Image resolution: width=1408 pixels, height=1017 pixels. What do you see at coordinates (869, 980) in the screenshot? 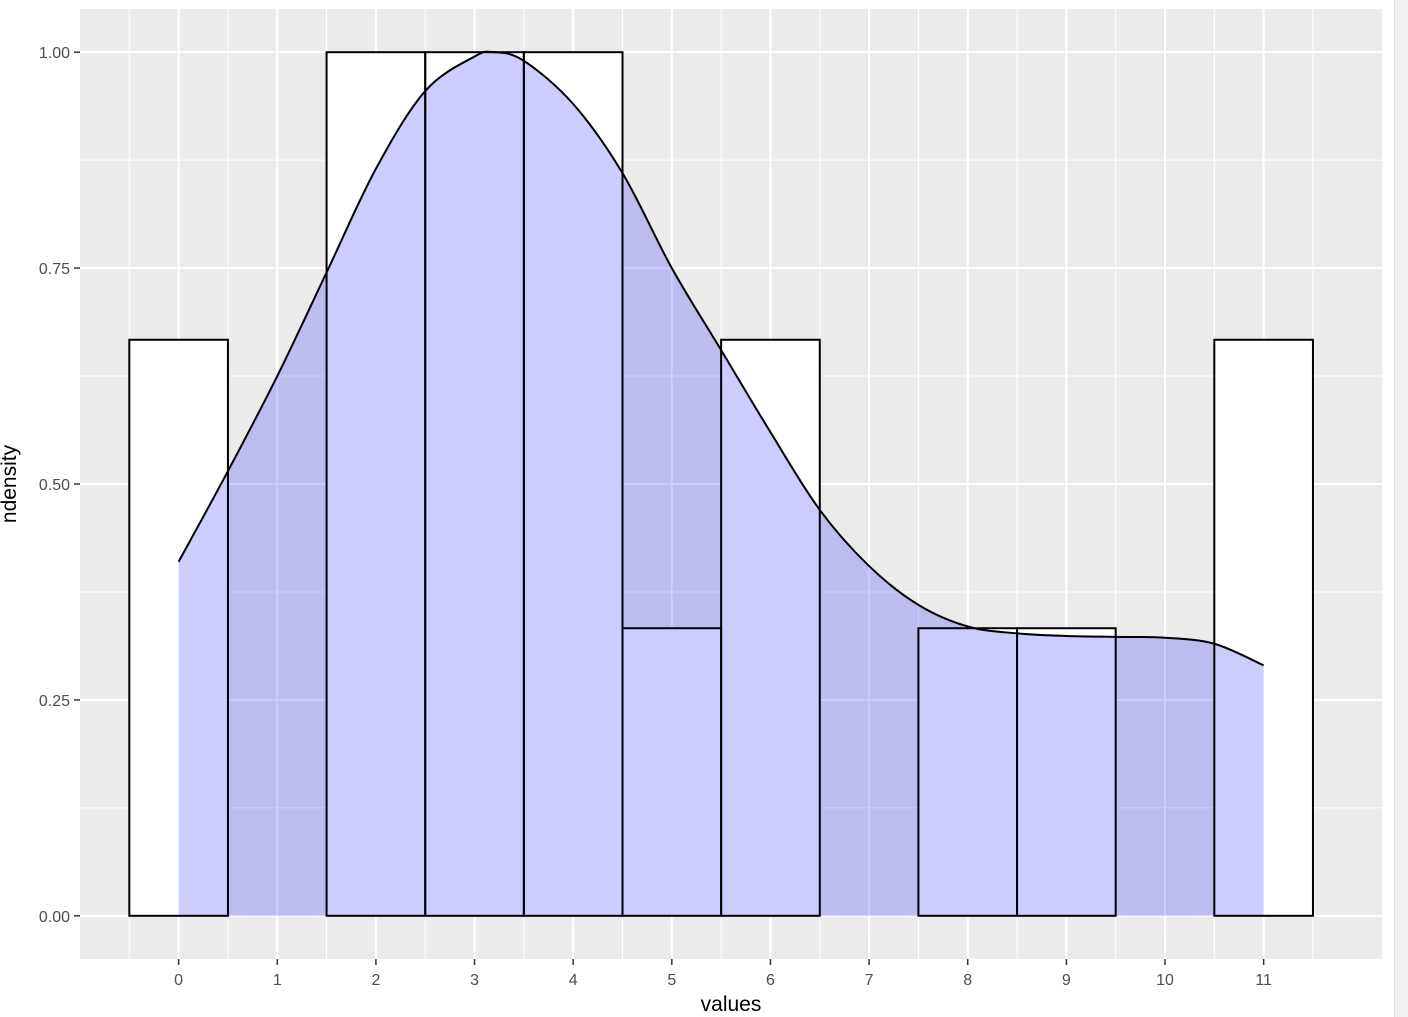
I see `x-tick-label: 7` at bounding box center [869, 980].